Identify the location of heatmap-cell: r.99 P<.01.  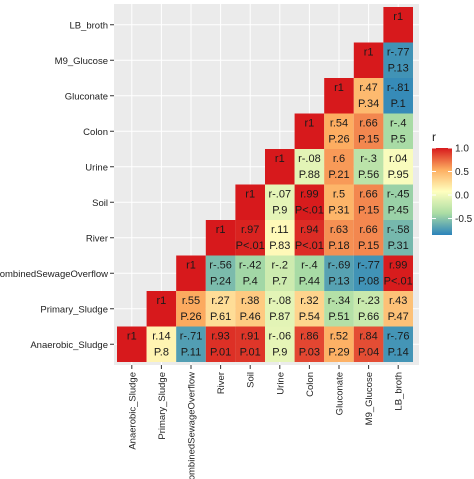
(398, 273).